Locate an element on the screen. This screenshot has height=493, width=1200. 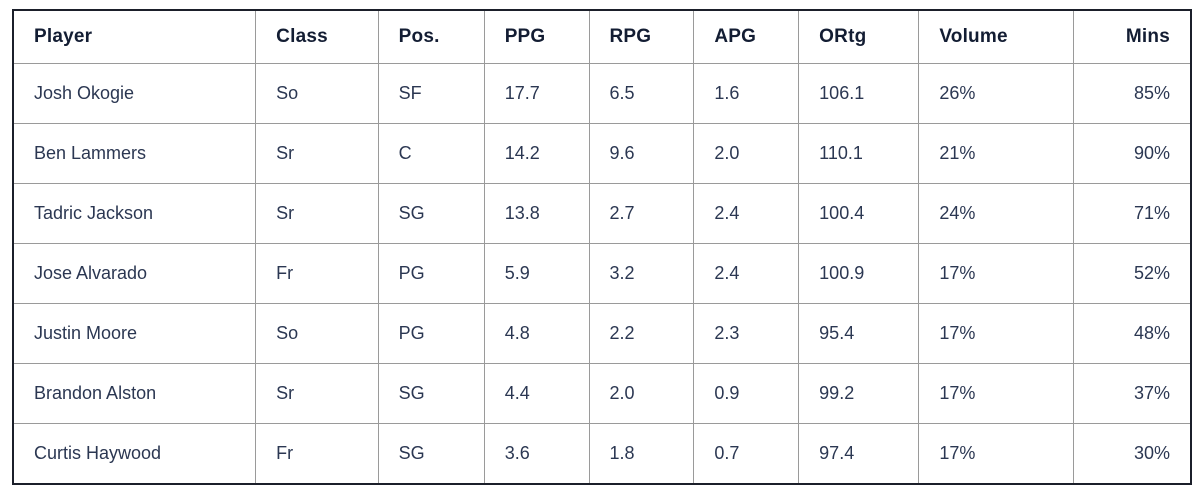
header-row: Player Class Pos. PPG RPG APG ORtg Volume Mins is located at coordinates (602, 36).